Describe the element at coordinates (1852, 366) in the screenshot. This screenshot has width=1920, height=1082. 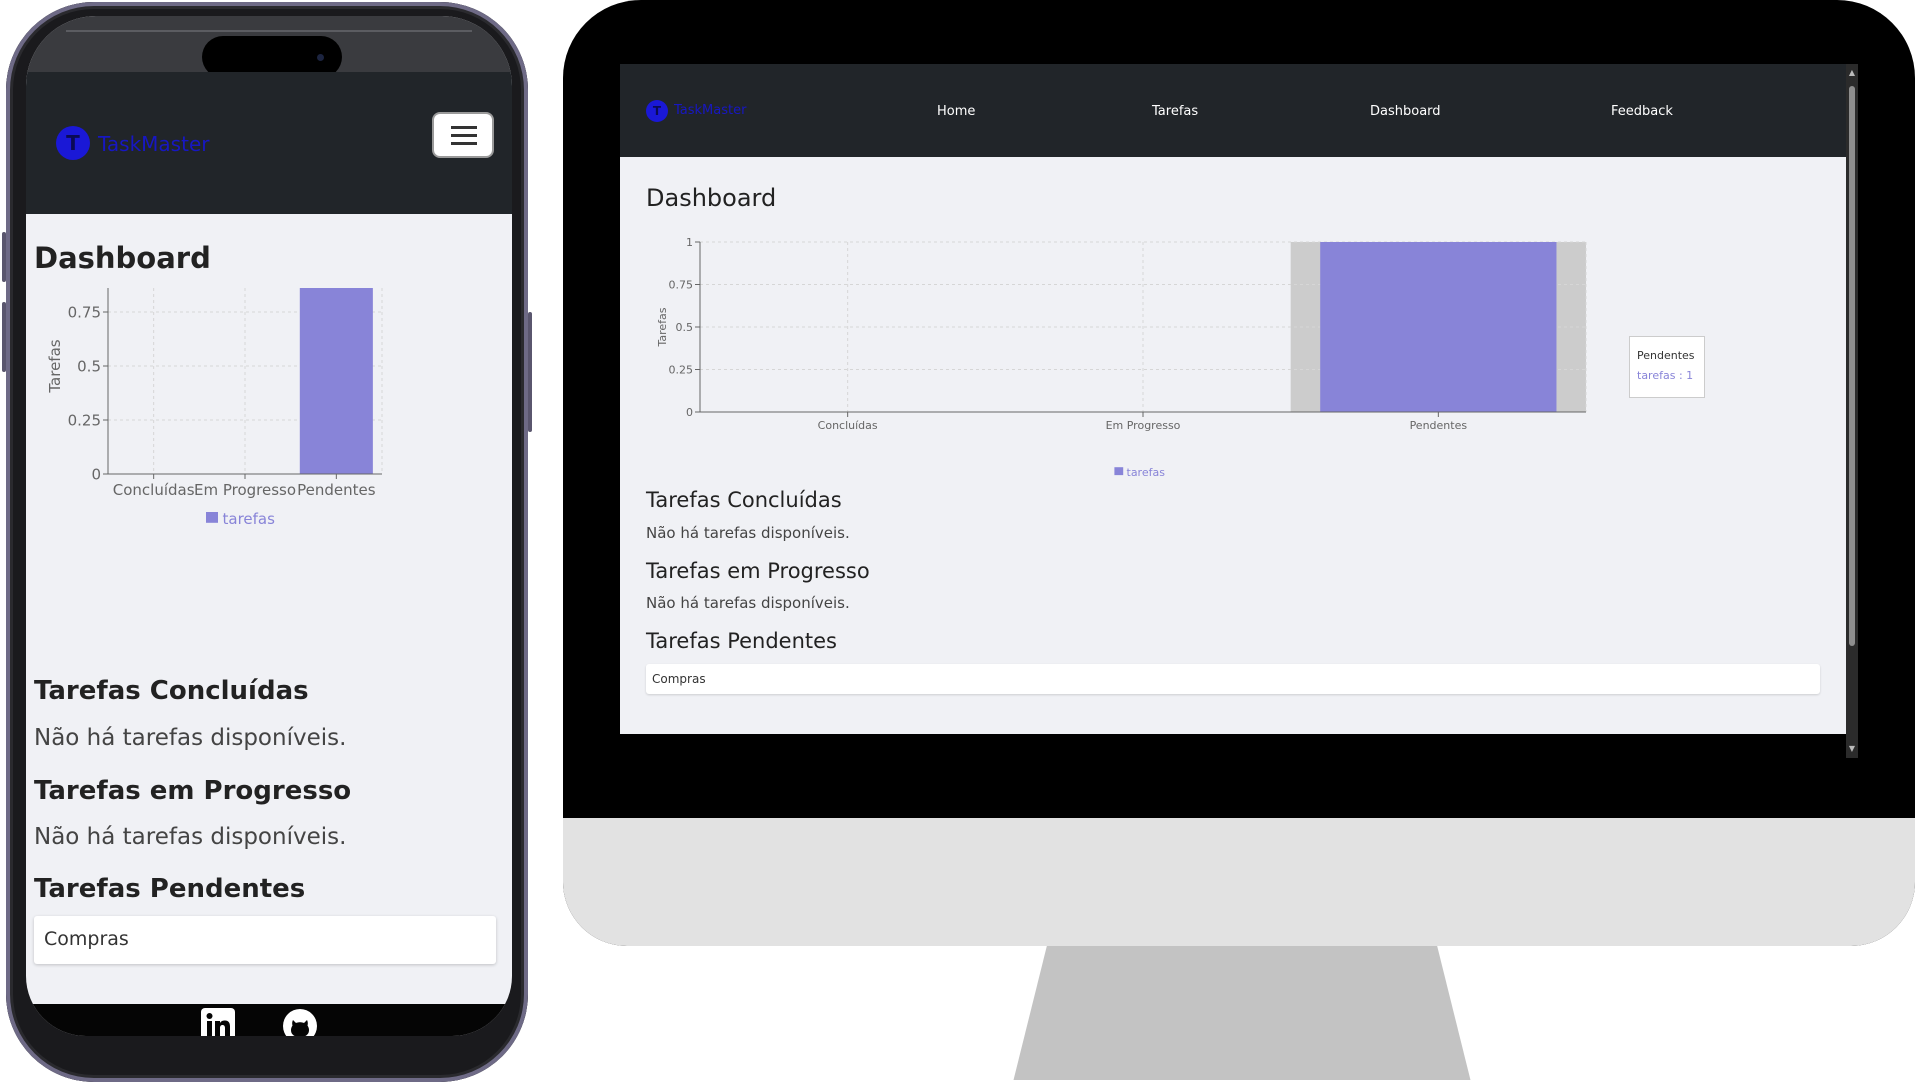
I see `scroll-thumb` at that location.